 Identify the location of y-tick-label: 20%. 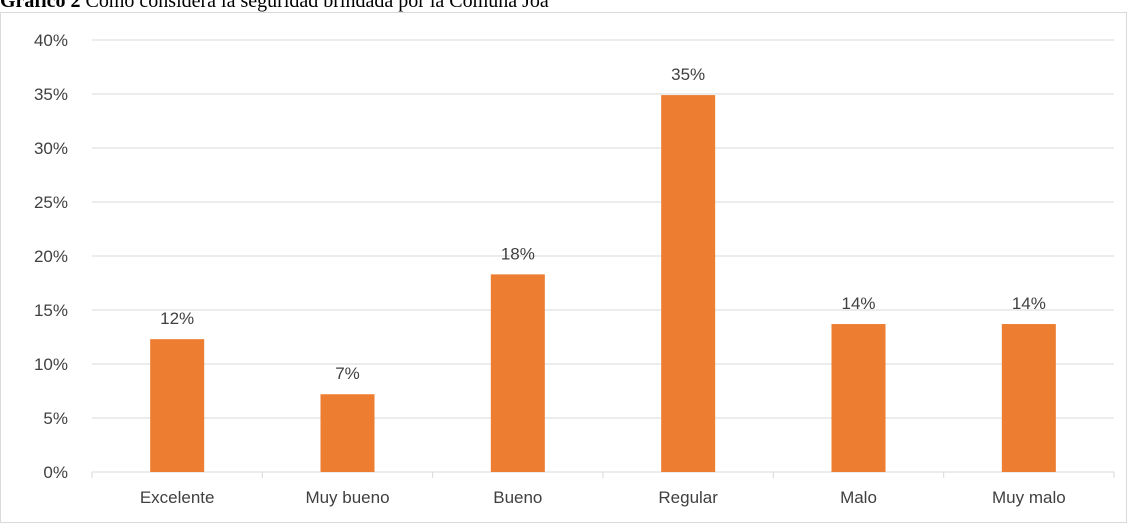
(51, 256).